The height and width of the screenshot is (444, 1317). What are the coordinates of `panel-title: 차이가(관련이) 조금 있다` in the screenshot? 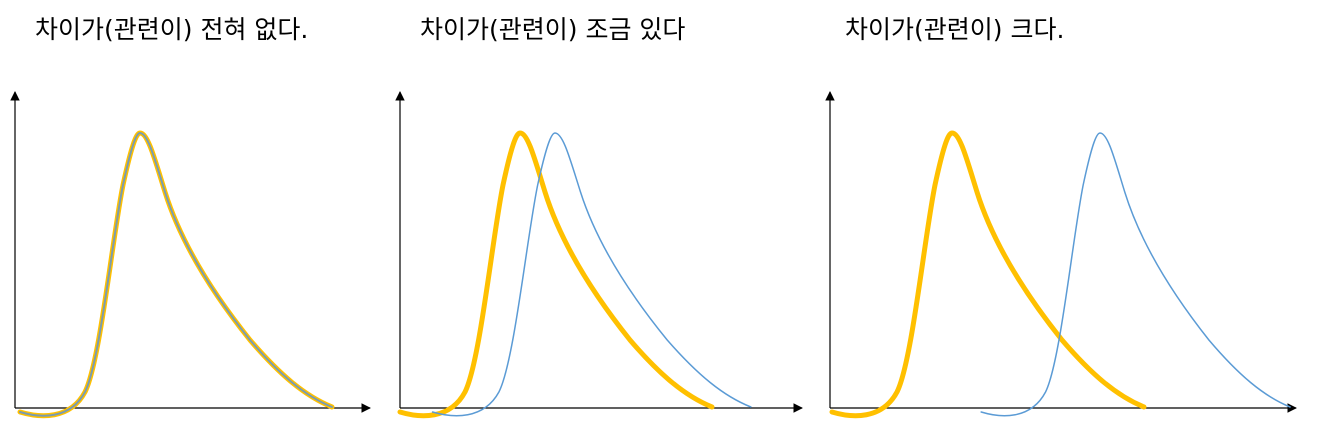 It's located at (552, 29).